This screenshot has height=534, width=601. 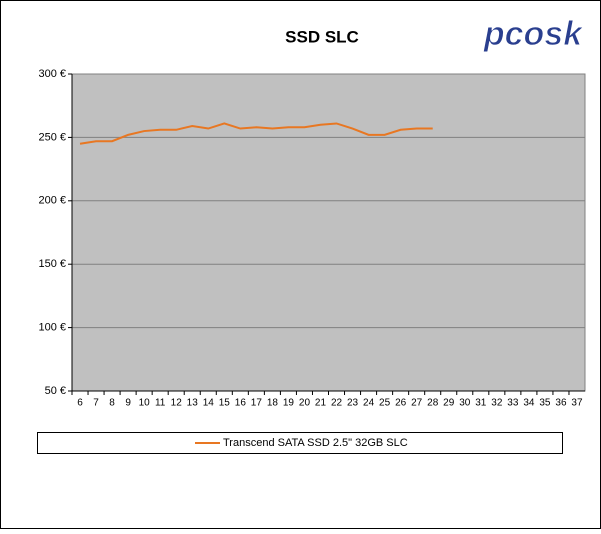 What do you see at coordinates (225, 403) in the screenshot?
I see `x-tick-label: 15` at bounding box center [225, 403].